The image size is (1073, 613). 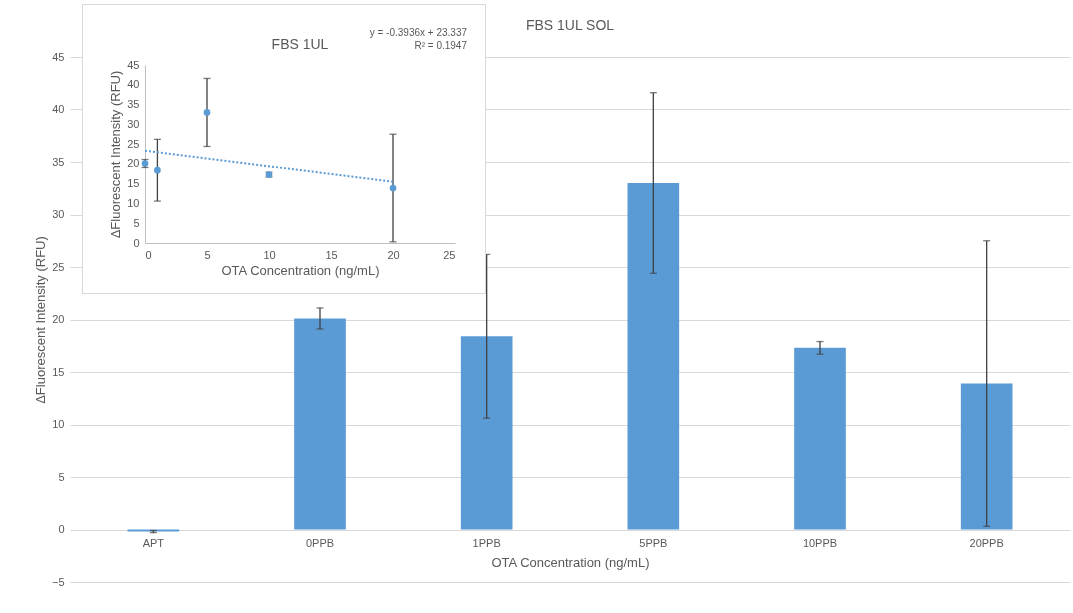 What do you see at coordinates (653, 543) in the screenshot?
I see `x-tick-label: 5PPB` at bounding box center [653, 543].